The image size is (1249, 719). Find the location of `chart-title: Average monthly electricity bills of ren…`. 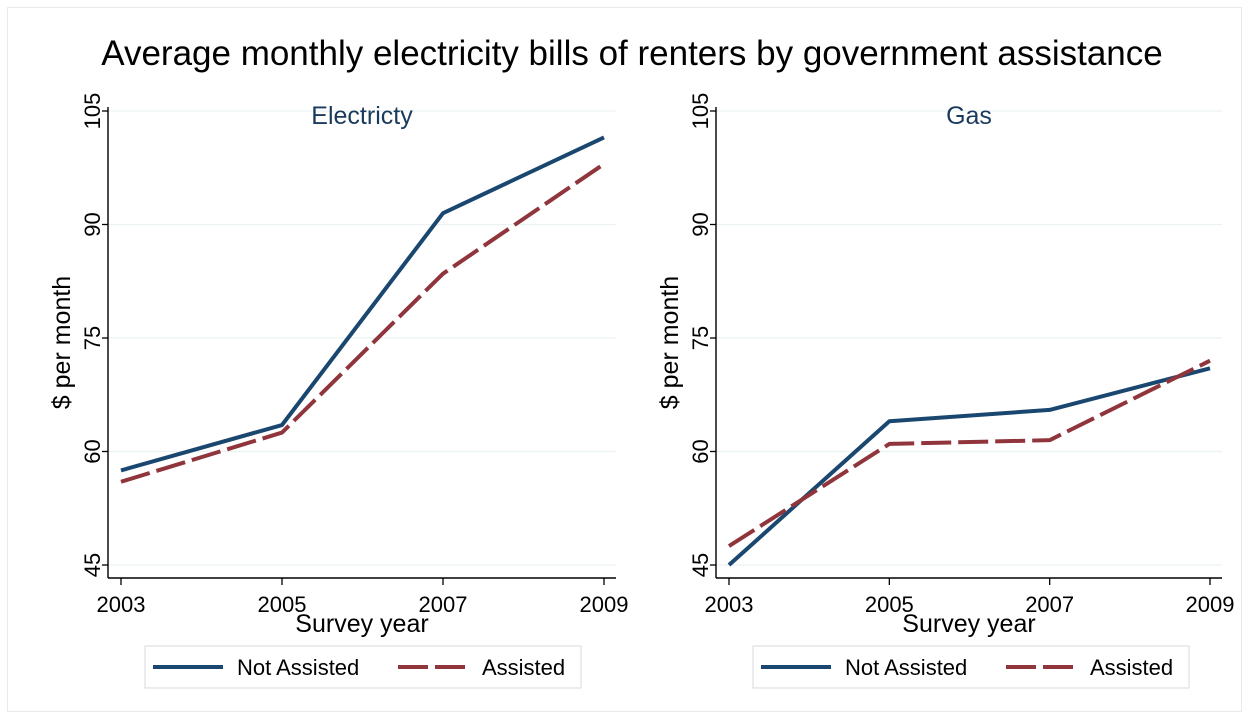

chart-title: Average monthly electricity bills of ren… is located at coordinates (632, 53).